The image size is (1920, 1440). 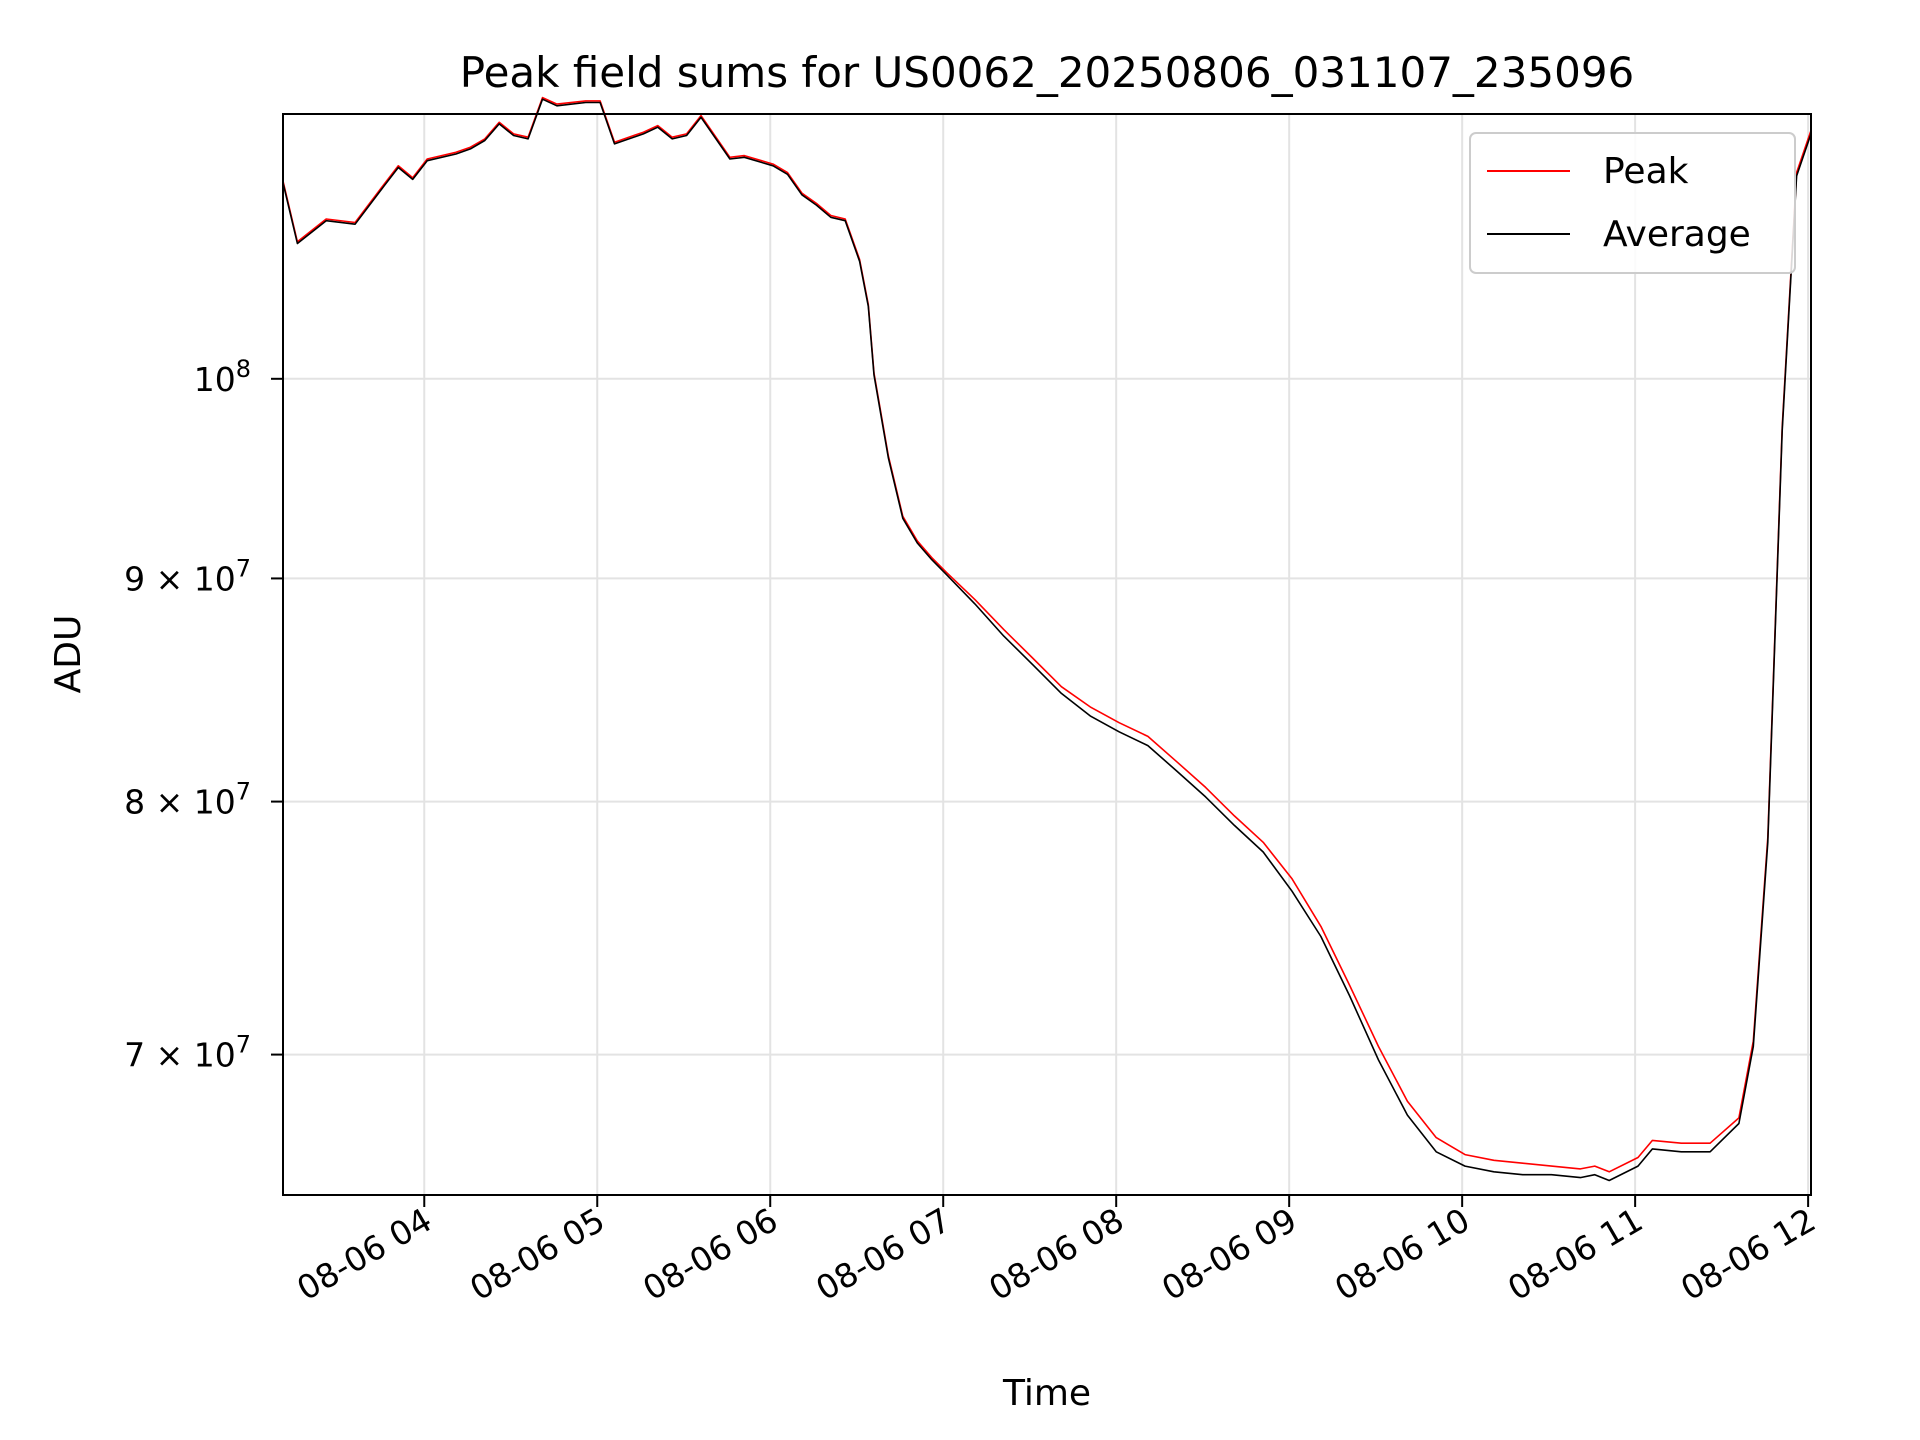 What do you see at coordinates (187, 800) in the screenshot?
I see `y-tick-label: 8 × 107` at bounding box center [187, 800].